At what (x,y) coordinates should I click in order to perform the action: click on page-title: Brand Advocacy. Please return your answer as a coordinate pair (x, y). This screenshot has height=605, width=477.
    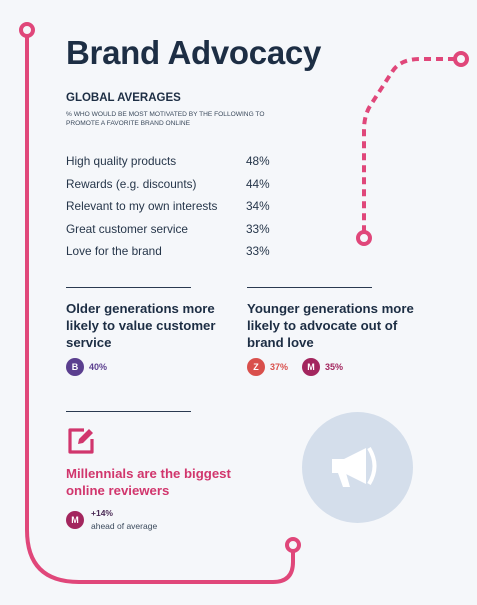
    Looking at the image, I should click on (193, 52).